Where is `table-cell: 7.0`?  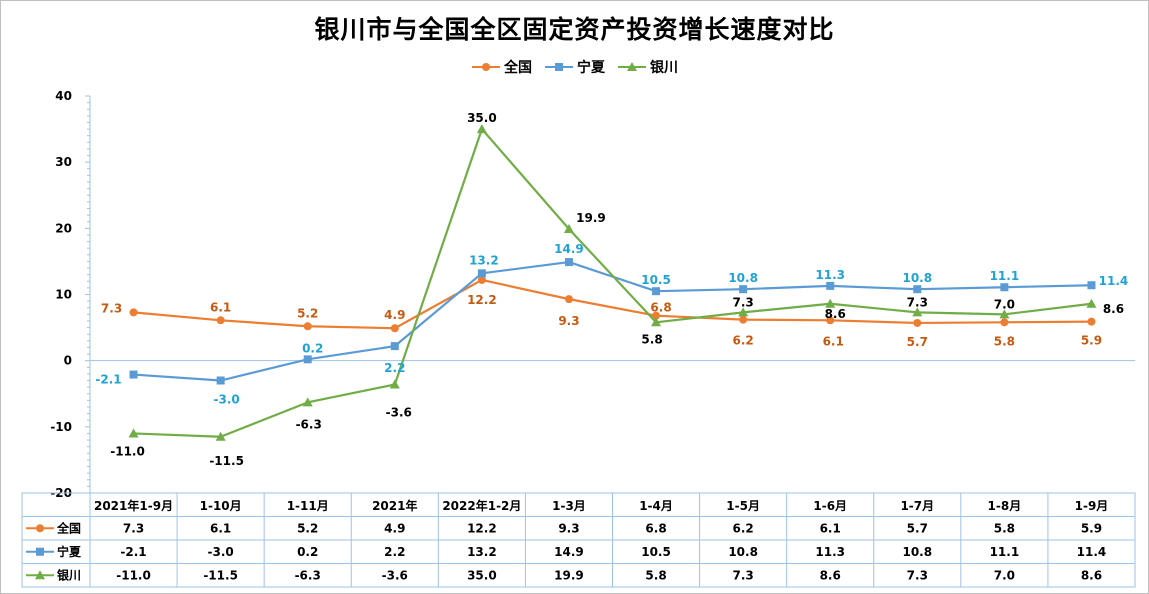
table-cell: 7.0 is located at coordinates (1004, 576).